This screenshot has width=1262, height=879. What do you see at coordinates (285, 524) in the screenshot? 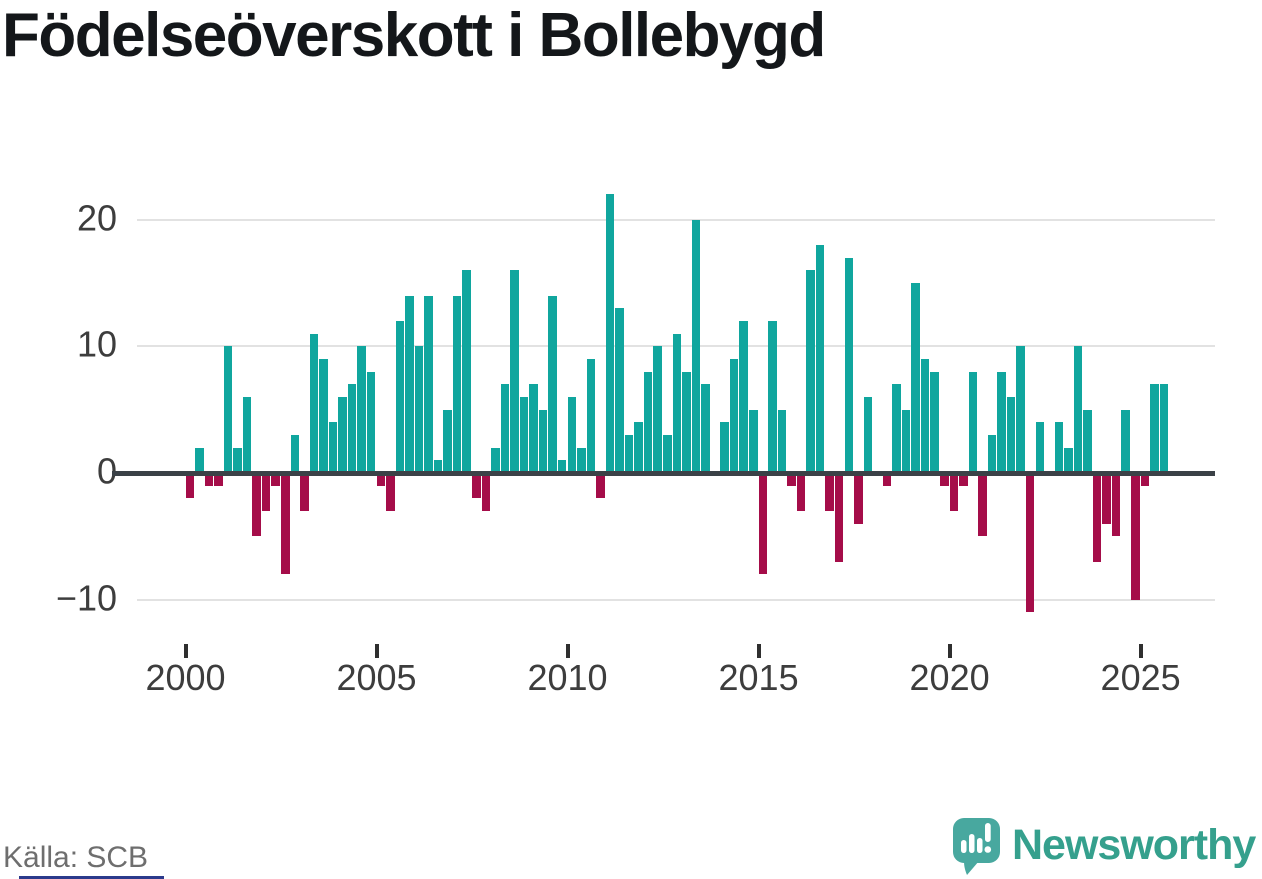
I see `bar-2002-q3` at bounding box center [285, 524].